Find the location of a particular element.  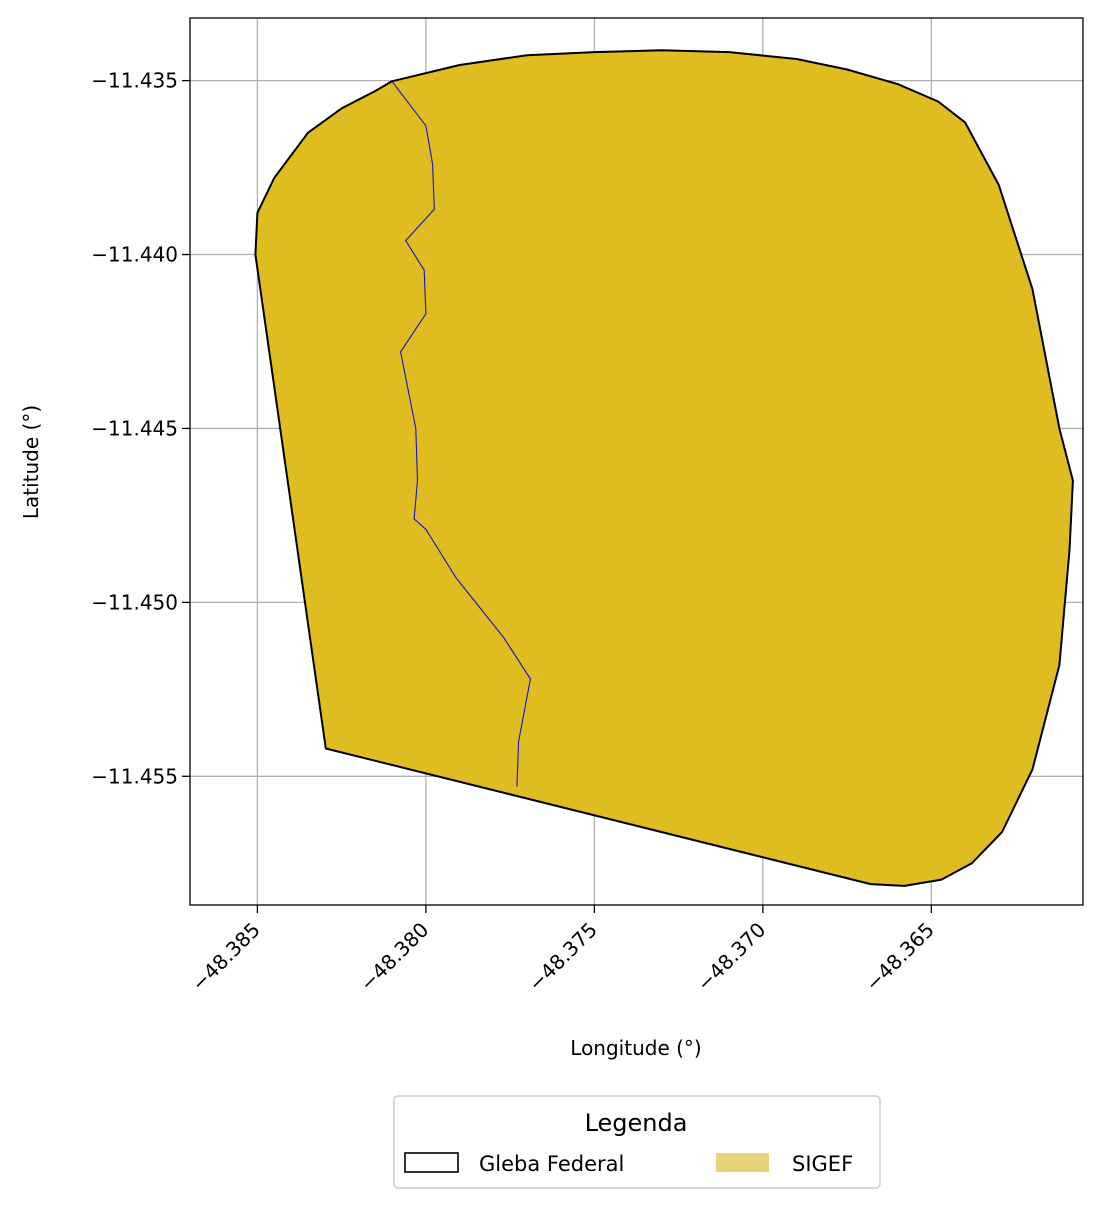

y-tick-label: −11.435 is located at coordinates (134, 81).